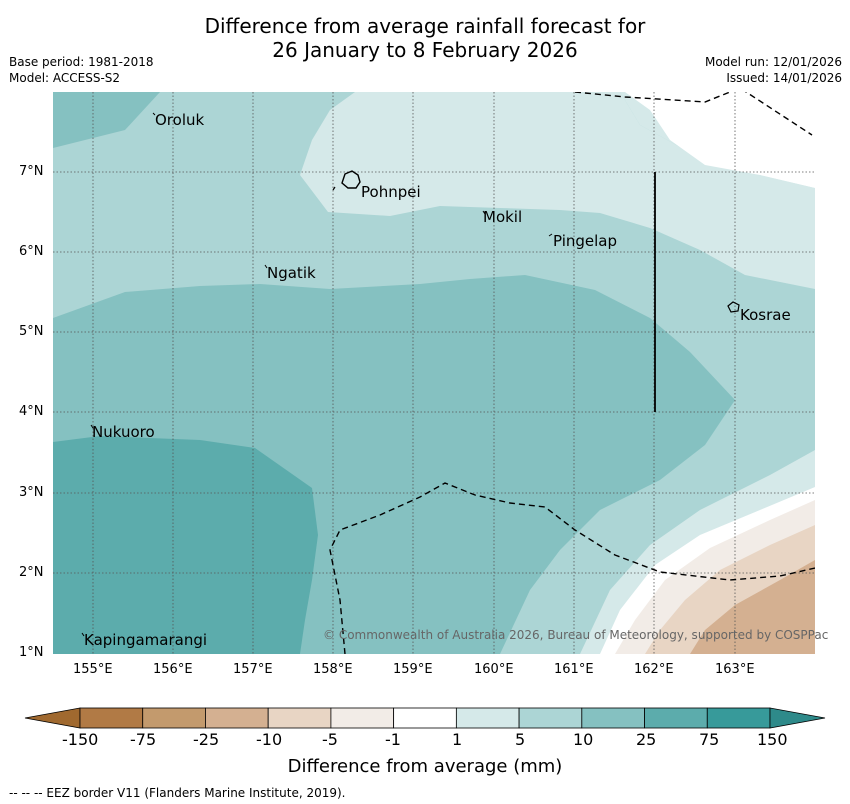 Image resolution: width=850 pixels, height=804 pixels. Describe the element at coordinates (31, 171) in the screenshot. I see `lat-label-7n: 7°N` at that location.